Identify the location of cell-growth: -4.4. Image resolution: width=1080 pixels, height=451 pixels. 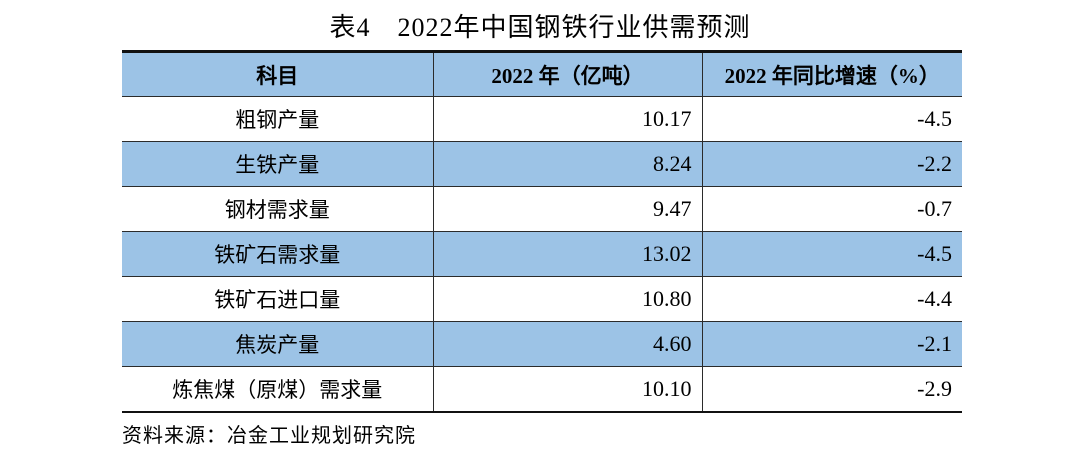
(831, 299).